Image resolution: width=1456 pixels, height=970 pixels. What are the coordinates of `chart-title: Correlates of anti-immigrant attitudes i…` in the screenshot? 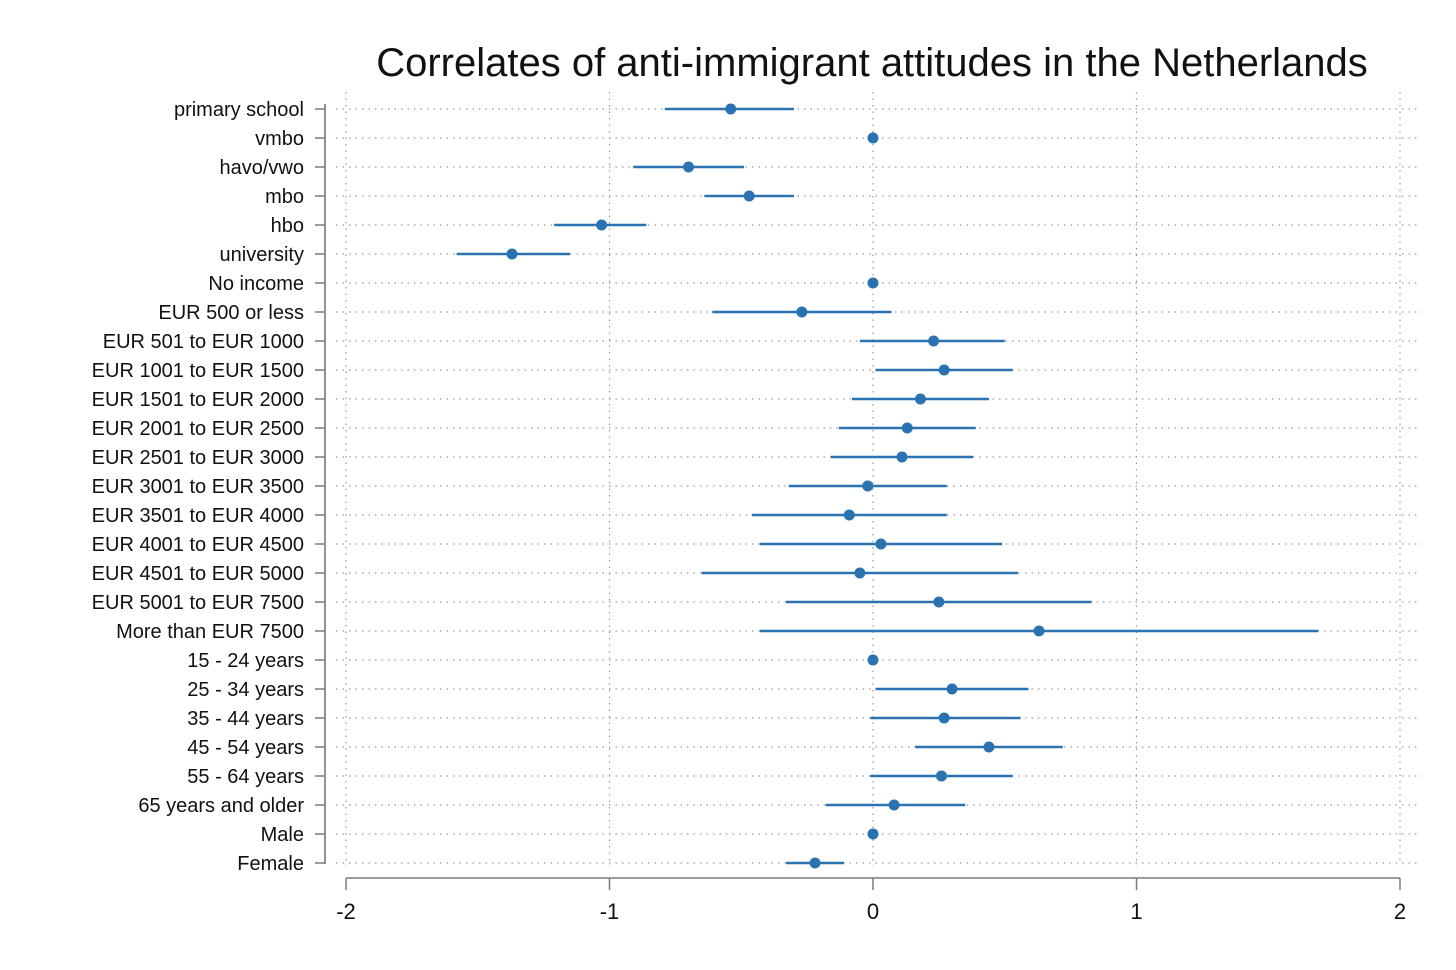 It's located at (872, 63).